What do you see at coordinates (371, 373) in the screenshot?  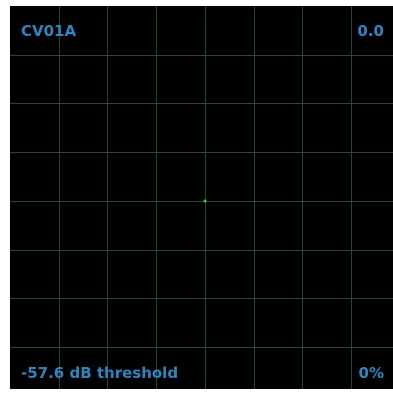 I see `percent-readout: 0%` at bounding box center [371, 373].